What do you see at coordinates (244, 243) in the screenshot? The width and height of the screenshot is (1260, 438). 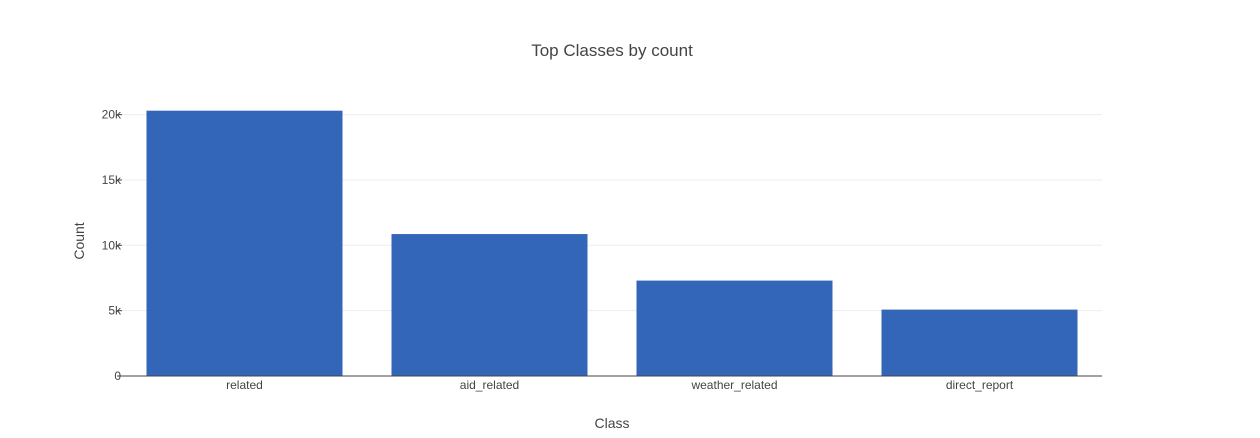 I see `bar-related` at bounding box center [244, 243].